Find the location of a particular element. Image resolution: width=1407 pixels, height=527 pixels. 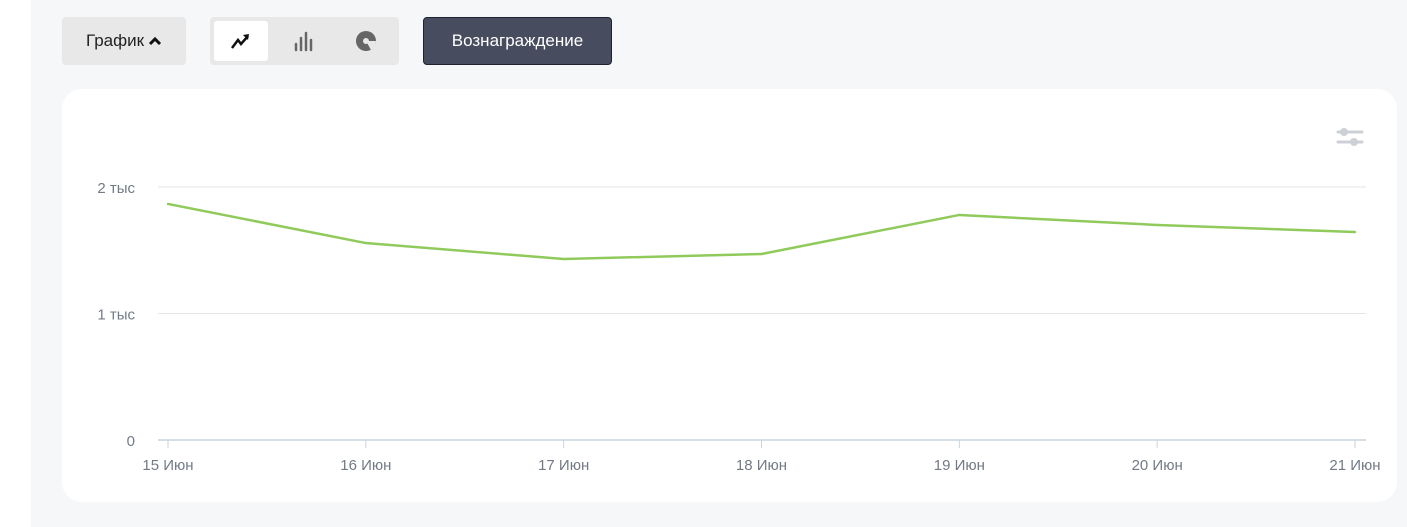

line-view-button is located at coordinates (241, 41).